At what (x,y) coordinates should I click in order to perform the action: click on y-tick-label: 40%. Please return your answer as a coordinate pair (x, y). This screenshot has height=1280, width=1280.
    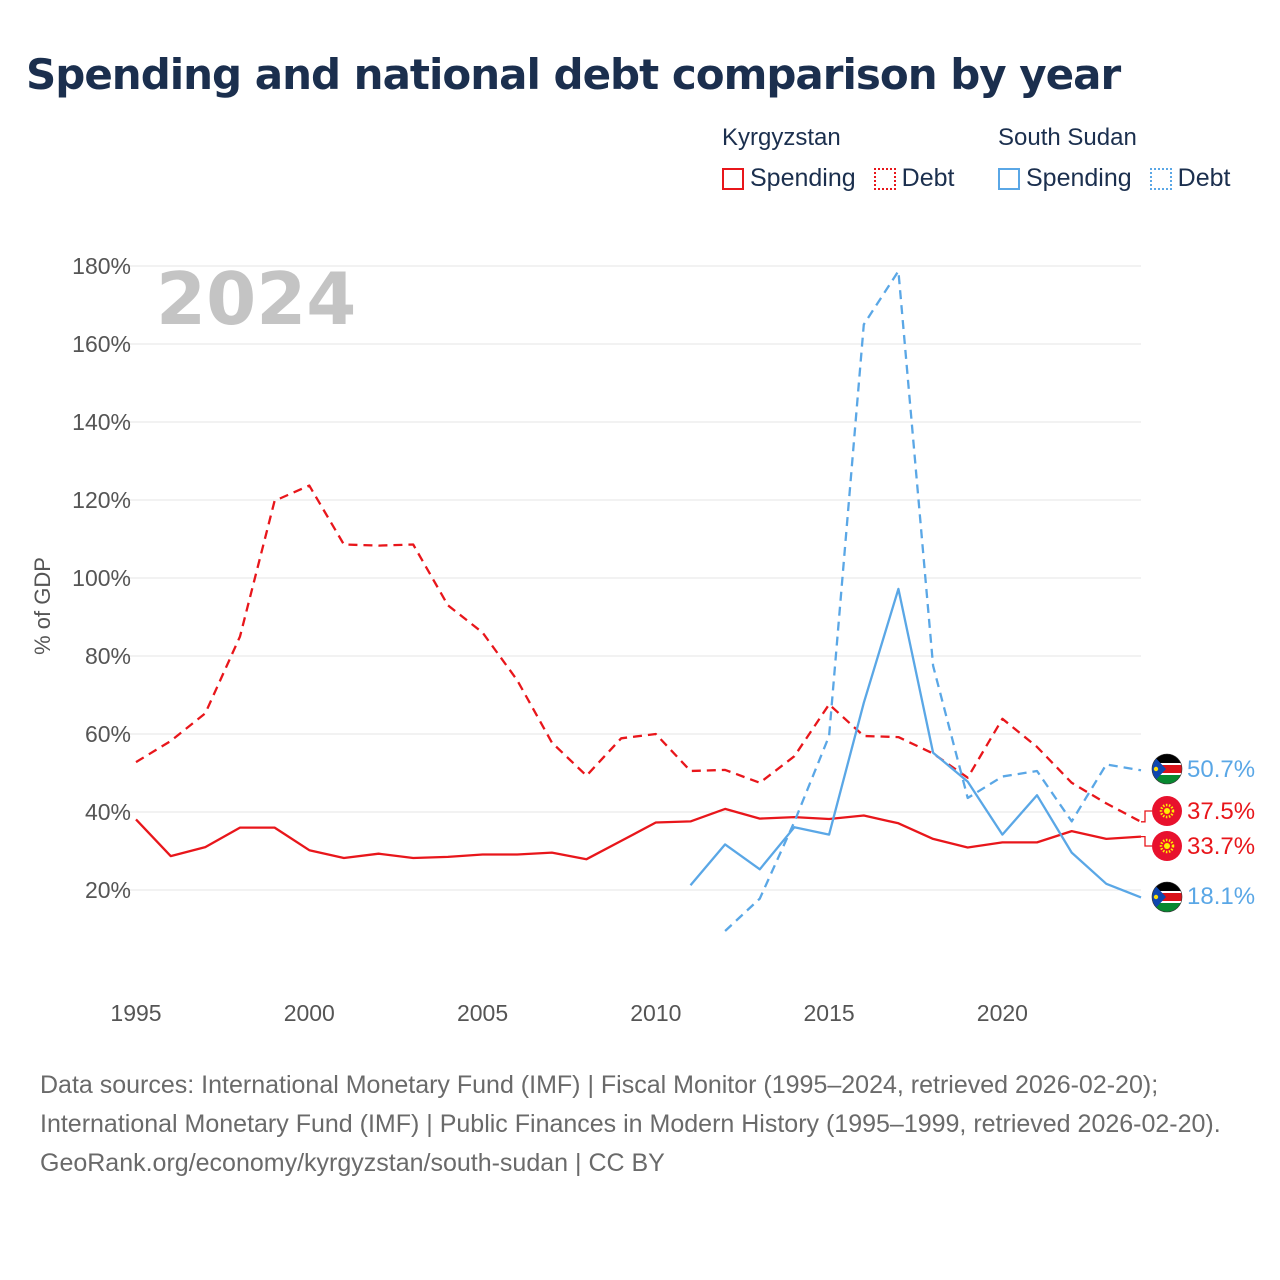
    Looking at the image, I should click on (108, 812).